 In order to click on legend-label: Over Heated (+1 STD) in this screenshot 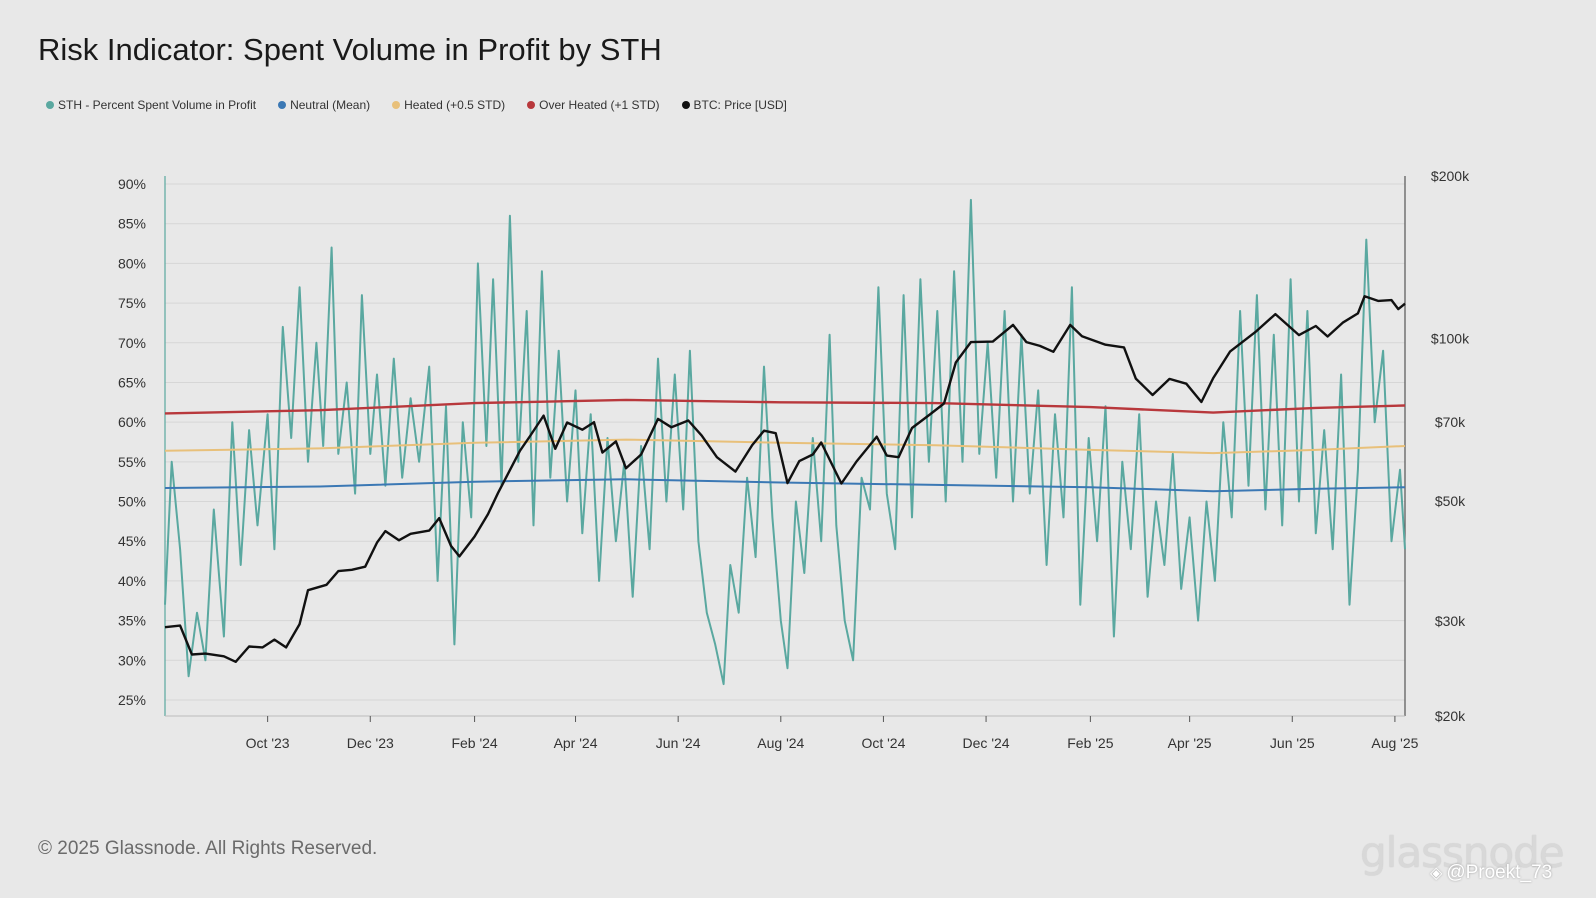, I will do `click(599, 105)`.